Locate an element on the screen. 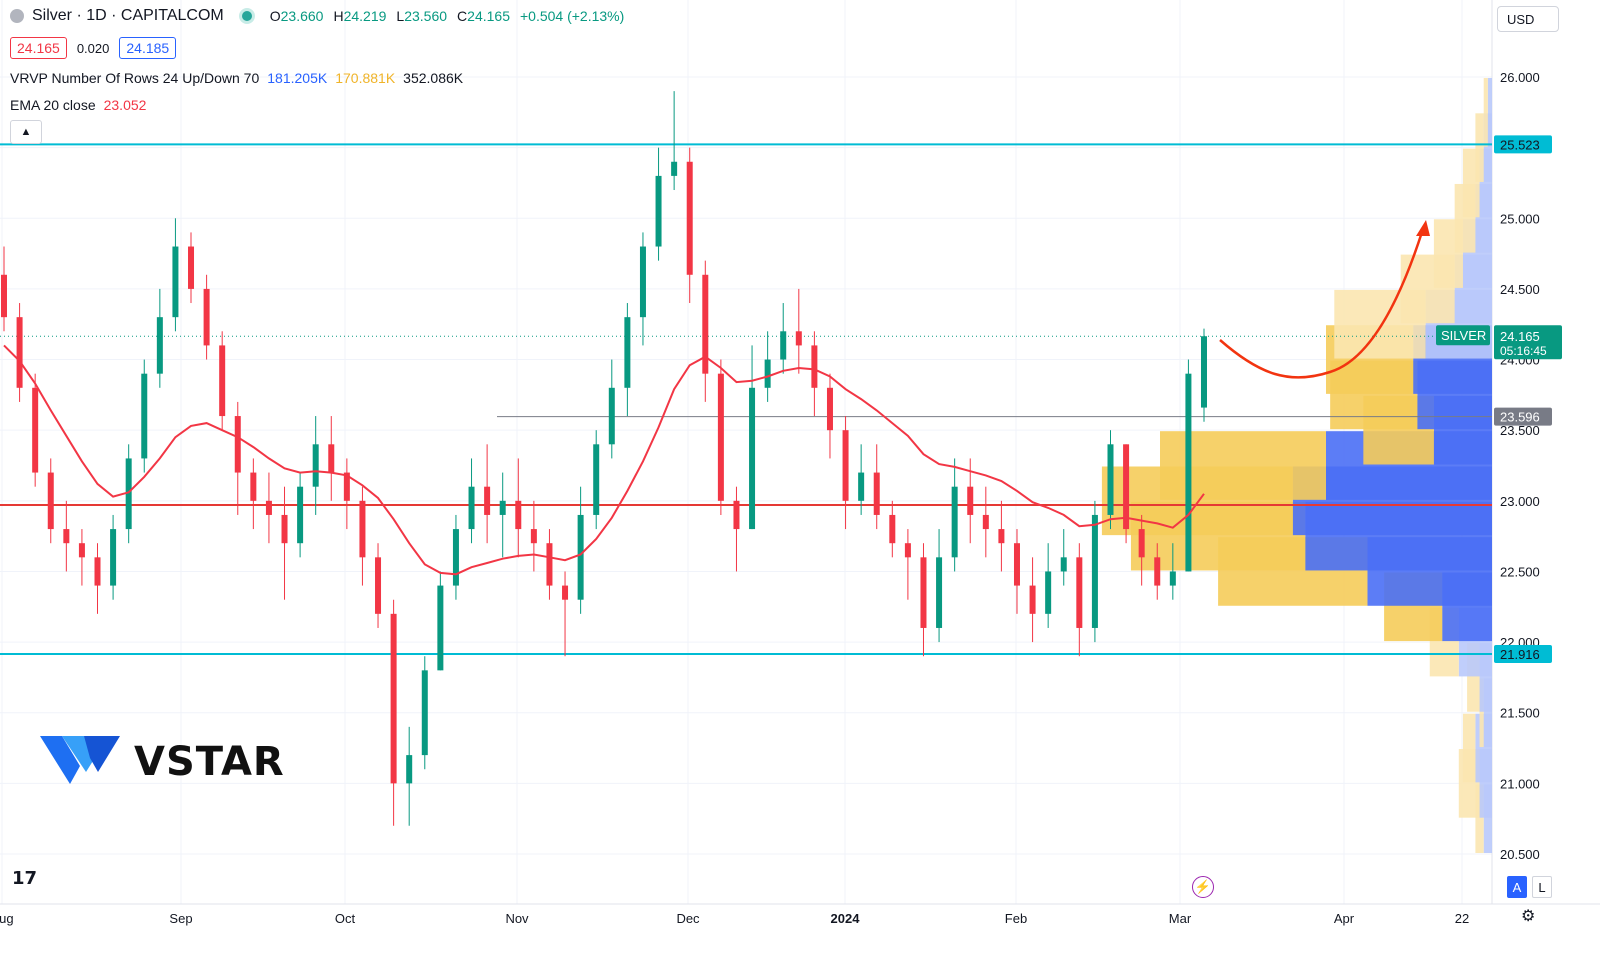 Image resolution: width=1600 pixels, height=953 pixels. y-tick-label: 22.500 is located at coordinates (1520, 571).